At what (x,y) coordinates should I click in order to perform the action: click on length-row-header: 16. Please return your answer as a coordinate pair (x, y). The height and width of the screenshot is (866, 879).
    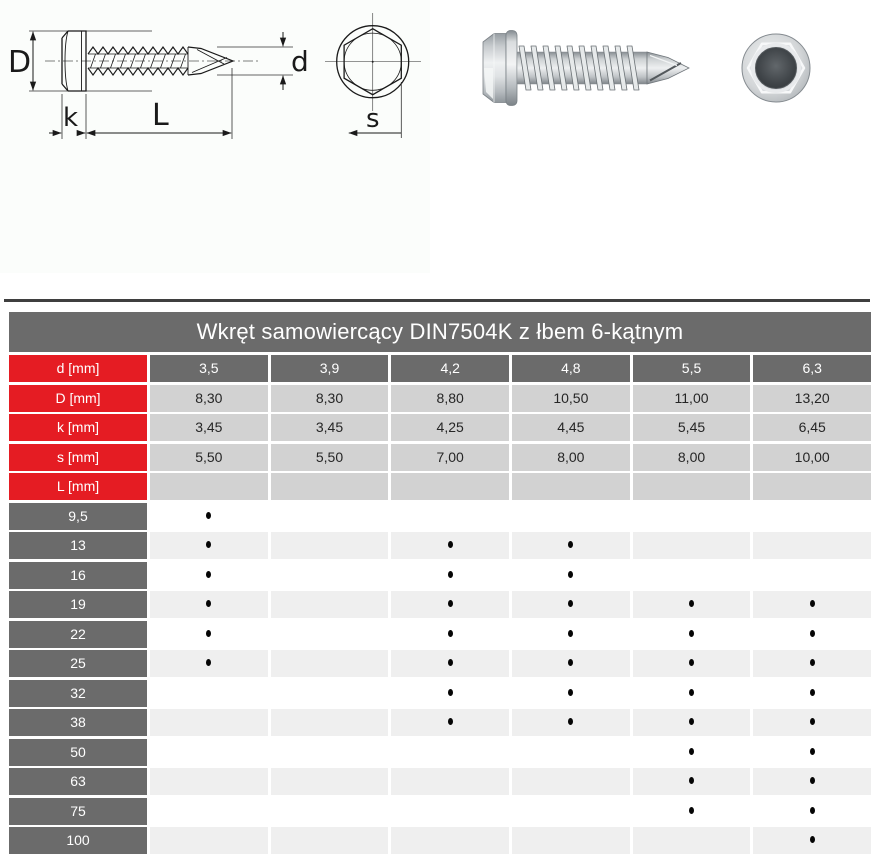
    Looking at the image, I should click on (78, 575).